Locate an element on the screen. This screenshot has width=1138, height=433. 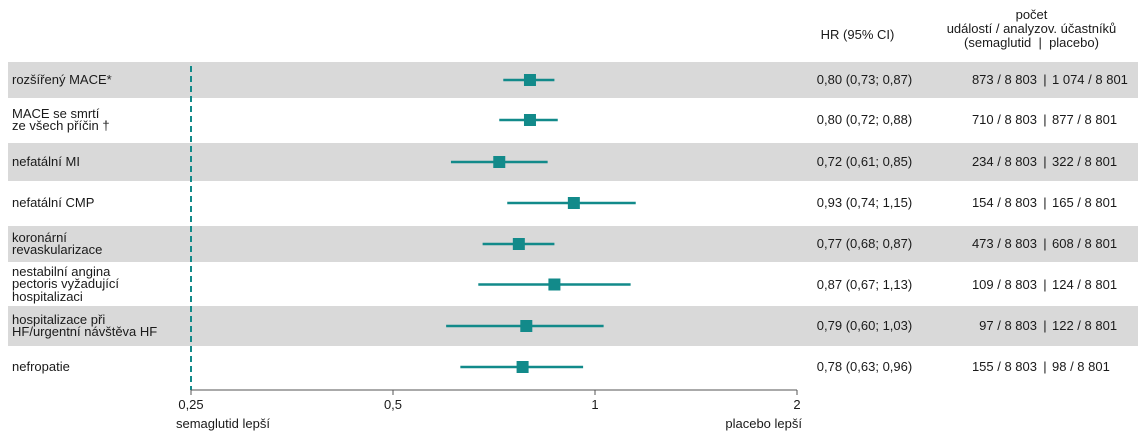
semaglutide-count: 234 / 8 803 is located at coordinates (1004, 161).